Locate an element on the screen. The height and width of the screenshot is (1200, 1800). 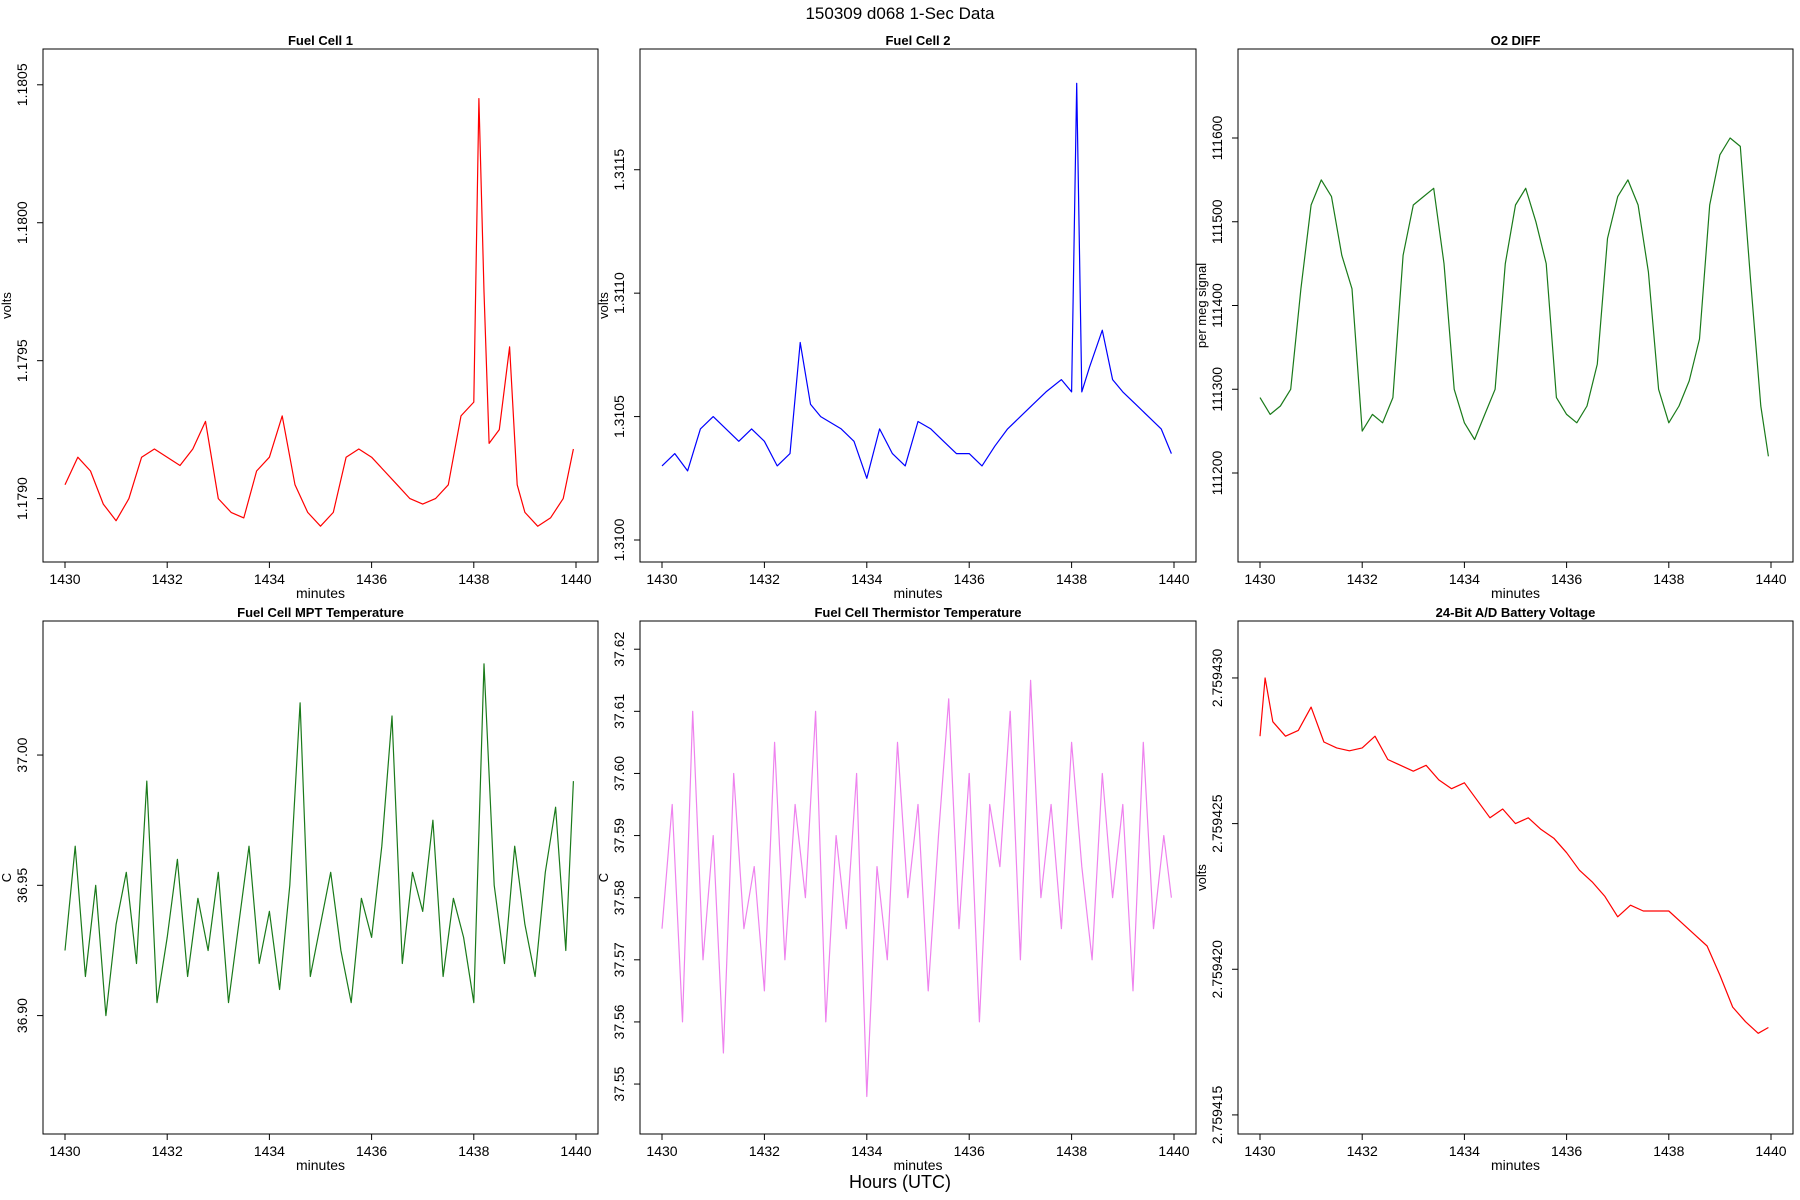
y-tick-label: 37.60 is located at coordinates (619, 773).